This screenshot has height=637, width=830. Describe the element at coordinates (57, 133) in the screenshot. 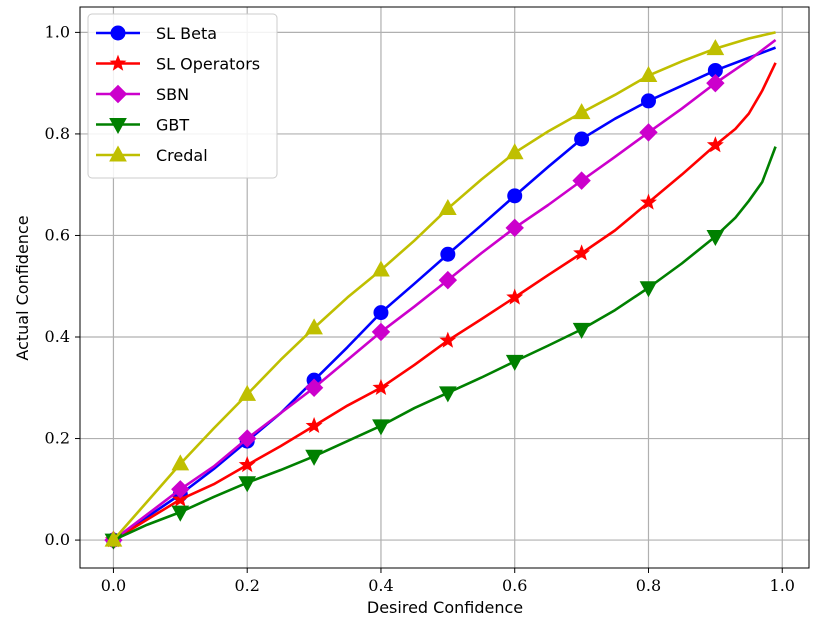

I see `y-tick-label: 0.8` at that location.